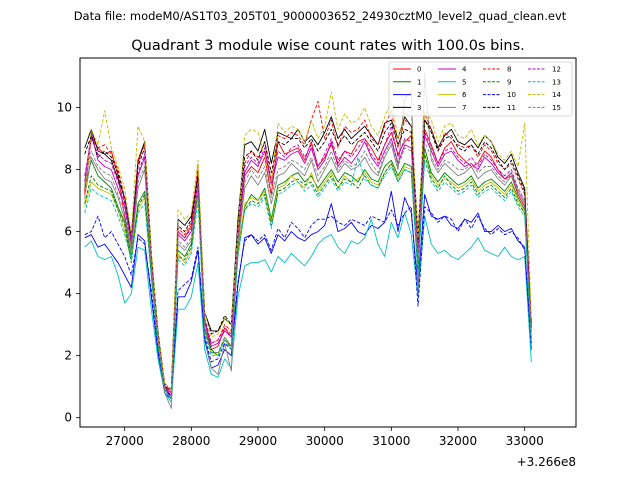 The height and width of the screenshot is (484, 640). Describe the element at coordinates (68, 232) in the screenshot. I see `y-tick-label: 6` at that location.